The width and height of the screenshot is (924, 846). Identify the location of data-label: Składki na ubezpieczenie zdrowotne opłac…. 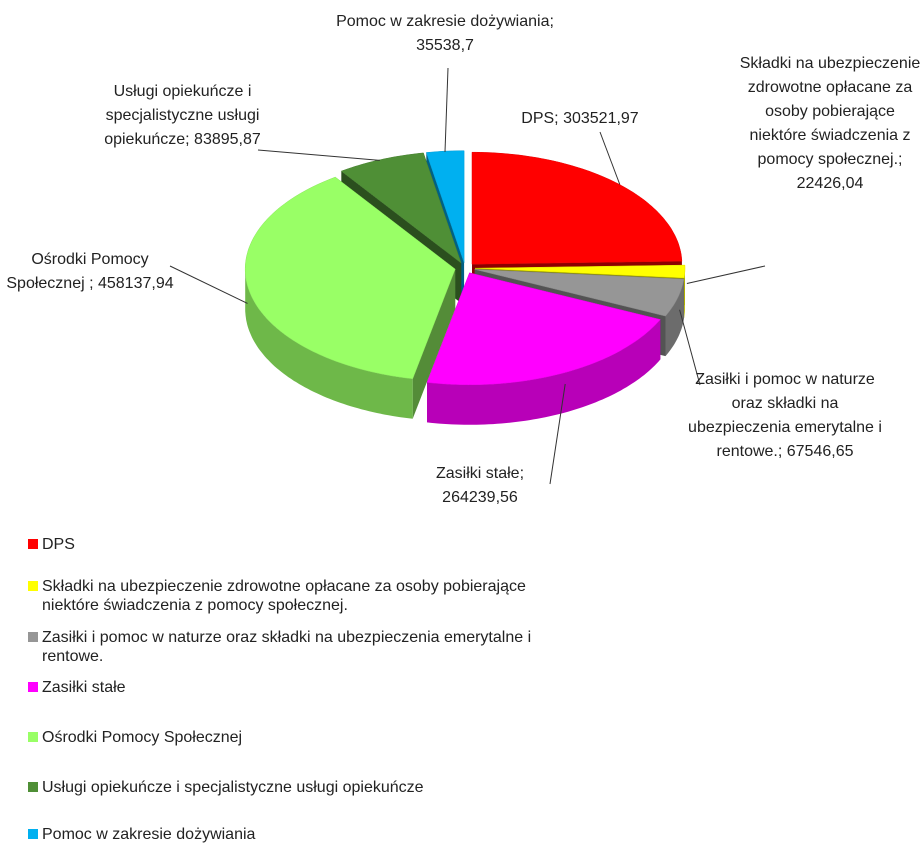
(830, 123).